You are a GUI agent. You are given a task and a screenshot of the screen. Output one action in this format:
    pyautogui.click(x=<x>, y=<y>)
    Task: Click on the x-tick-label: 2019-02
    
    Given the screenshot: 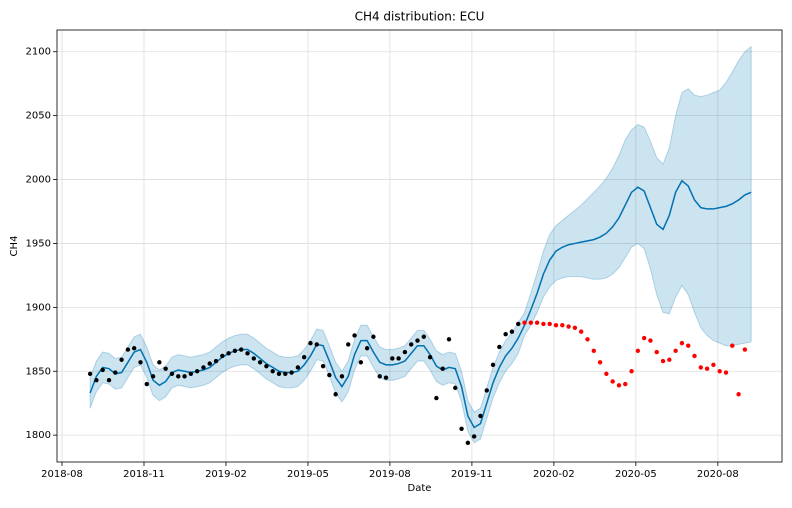 What is the action you would take?
    pyautogui.click(x=226, y=474)
    